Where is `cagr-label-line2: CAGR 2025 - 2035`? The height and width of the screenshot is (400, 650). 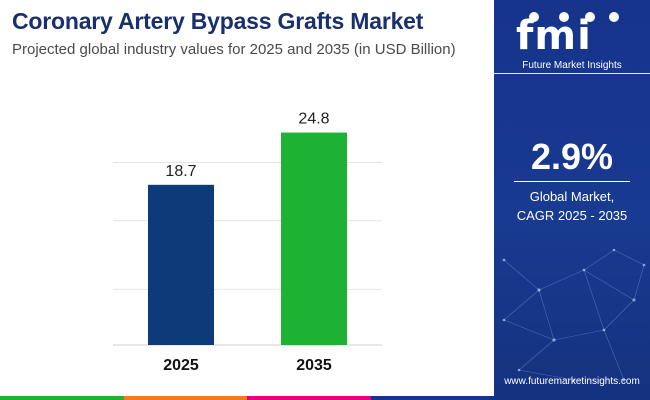
cagr-label-line2: CAGR 2025 - 2035 is located at coordinates (572, 215).